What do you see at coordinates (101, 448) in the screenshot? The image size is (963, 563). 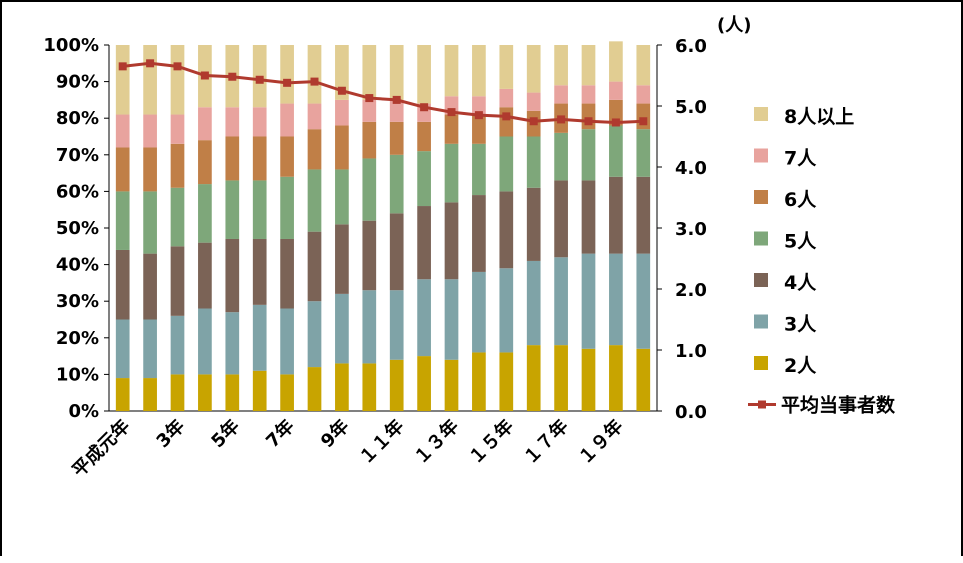 I see `x-tick-label: 平成元年` at bounding box center [101, 448].